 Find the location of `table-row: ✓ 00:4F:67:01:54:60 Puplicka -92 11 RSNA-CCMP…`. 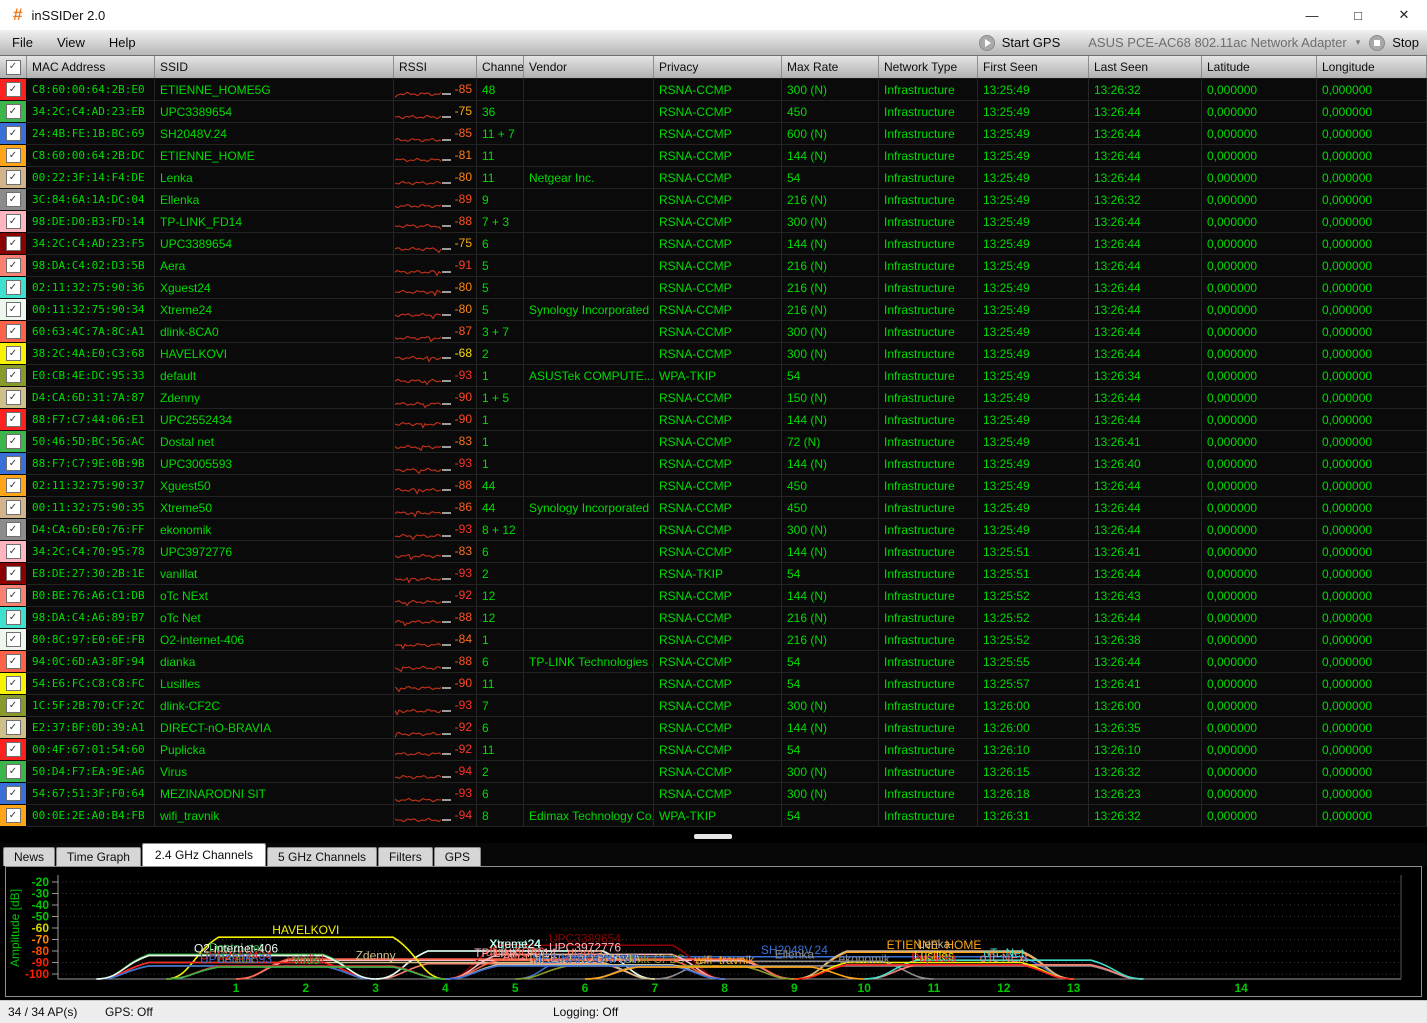

table-row: ✓ 00:4F:67:01:54:60 Puplicka -92 11 RSNA-CCMP… is located at coordinates (713, 750).